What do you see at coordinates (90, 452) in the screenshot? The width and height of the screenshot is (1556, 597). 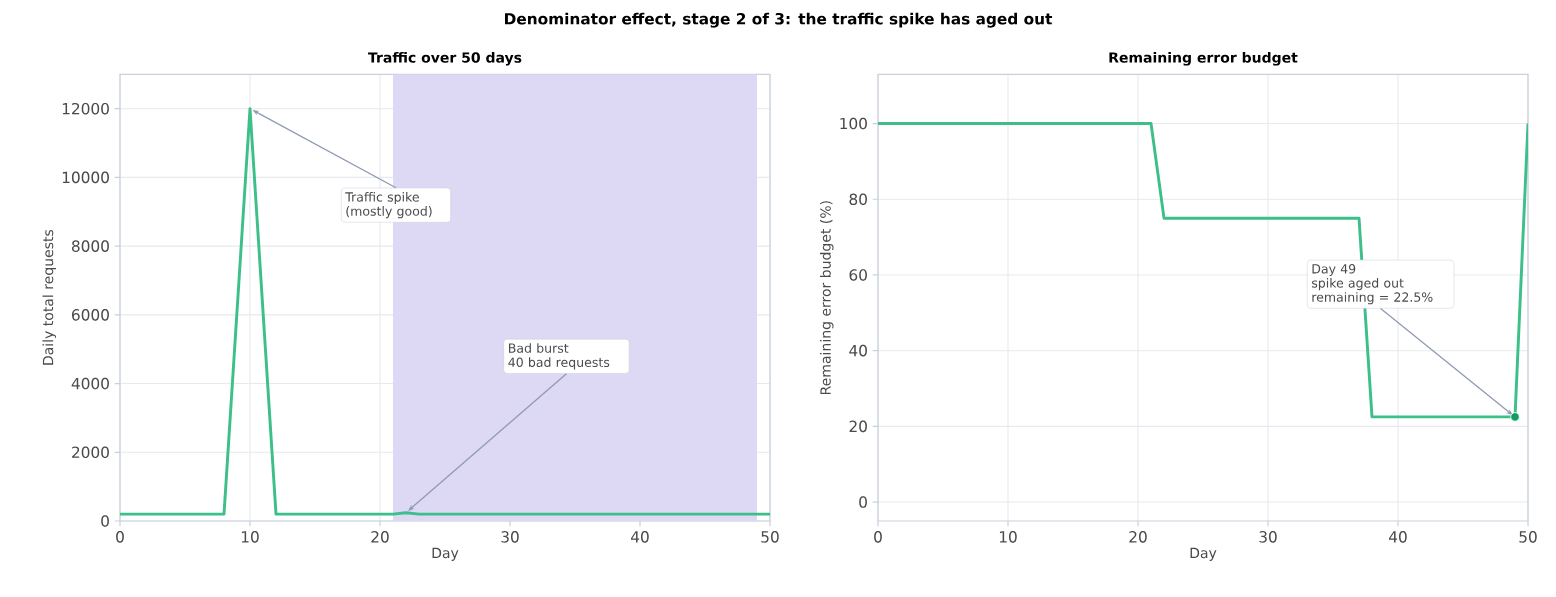 I see `y-tick-label: 2000` at bounding box center [90, 452].